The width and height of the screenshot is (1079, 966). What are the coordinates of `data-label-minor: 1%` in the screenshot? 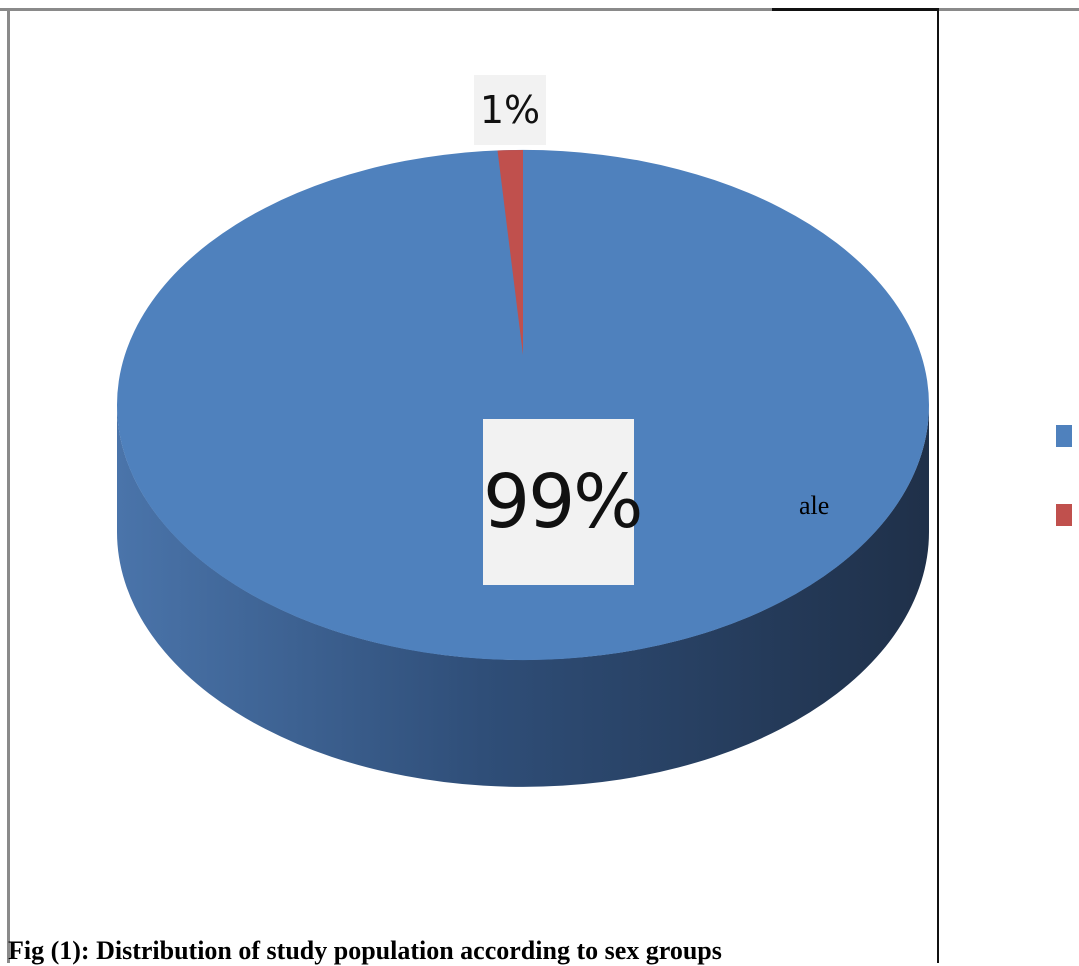 It's located at (510, 110).